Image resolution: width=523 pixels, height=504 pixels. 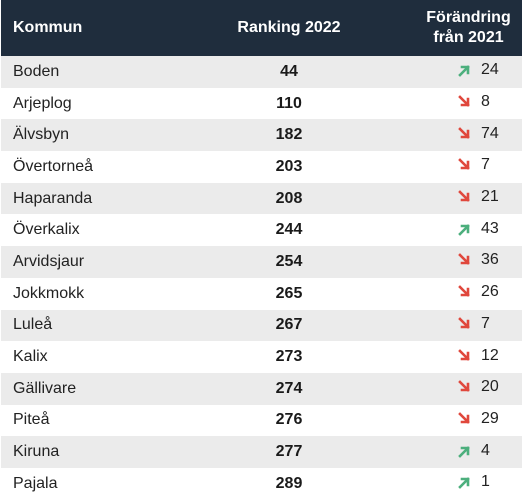 I want to click on change-cell: 36, so click(x=468, y=262).